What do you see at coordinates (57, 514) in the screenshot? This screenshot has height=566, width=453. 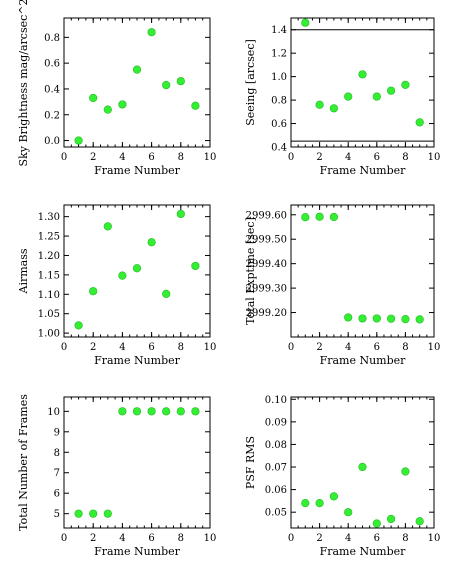 I see `y-tick-label: 5` at bounding box center [57, 514].